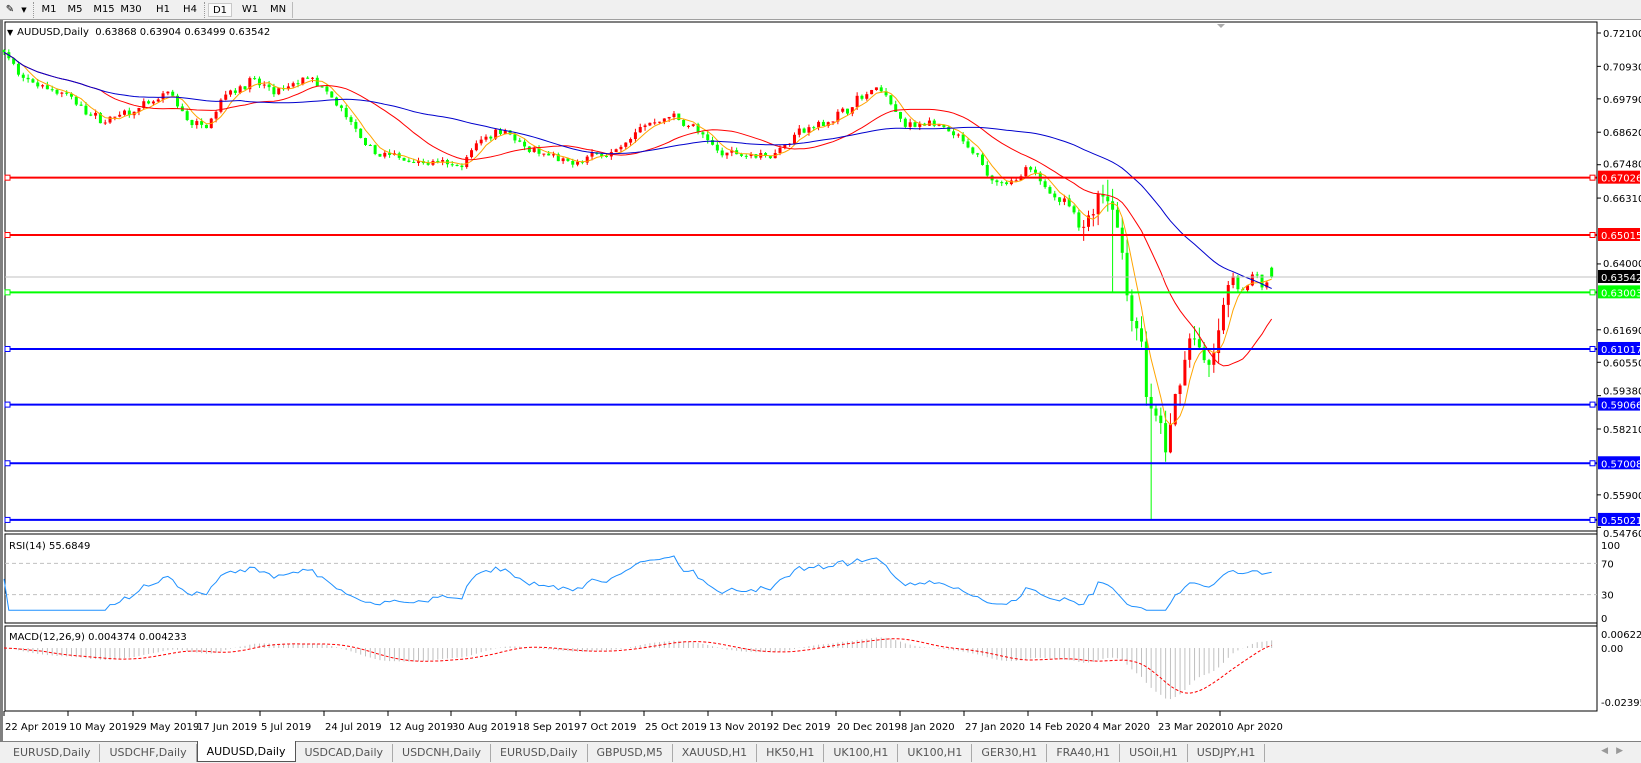  What do you see at coordinates (345, 752) in the screenshot?
I see `chart-tab: USDCAD,Daily` at bounding box center [345, 752].